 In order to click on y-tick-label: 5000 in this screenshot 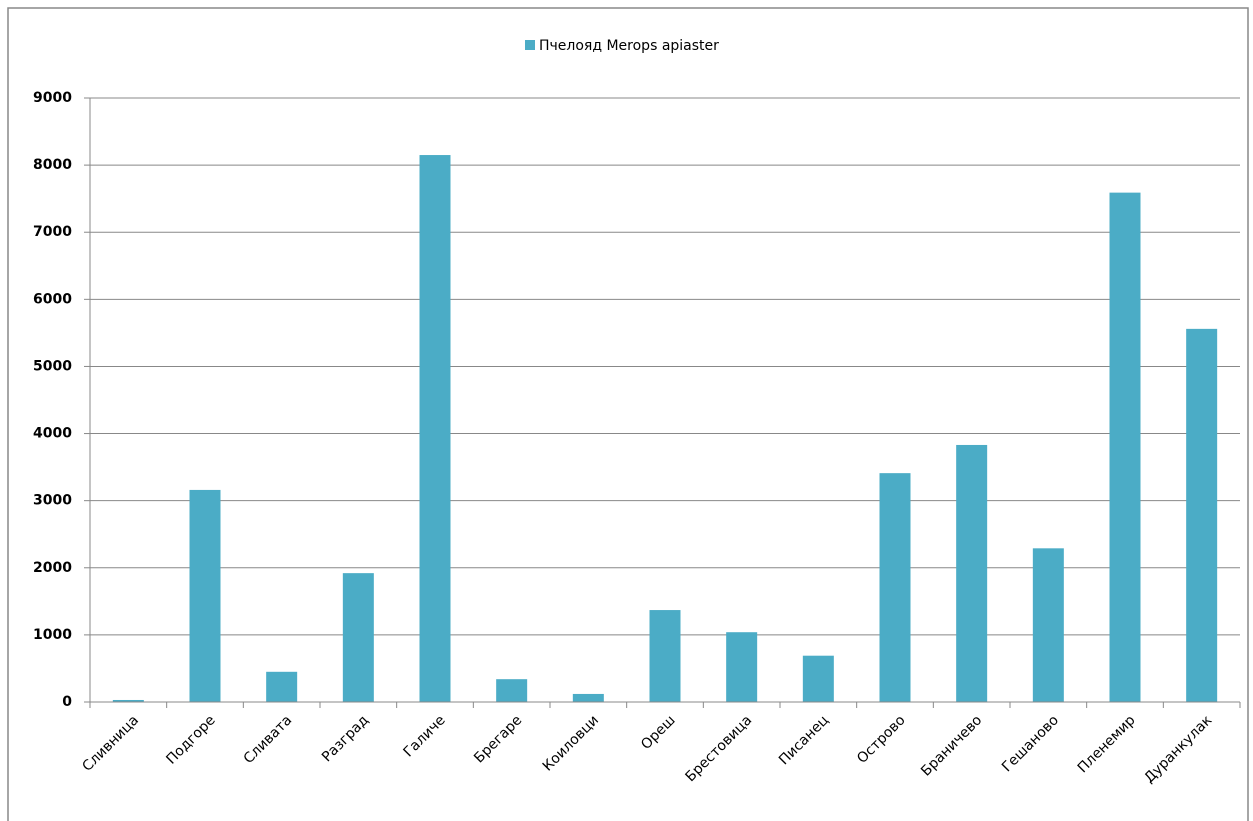, I will do `click(52, 366)`.